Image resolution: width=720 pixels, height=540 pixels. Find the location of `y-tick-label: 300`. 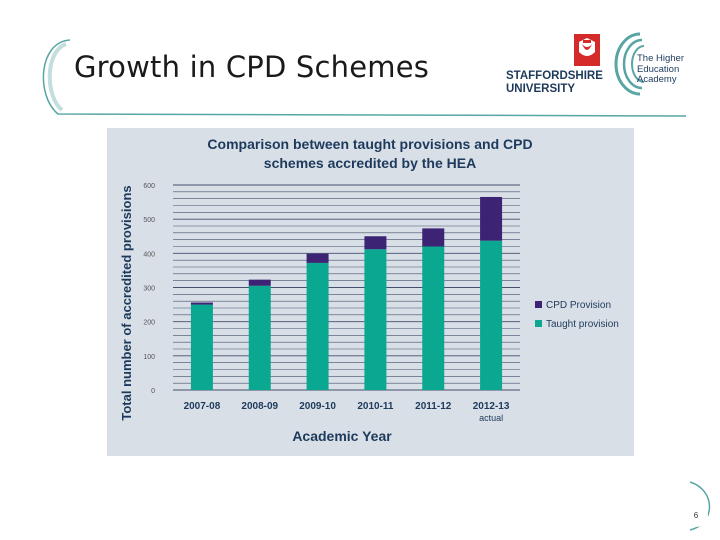

y-tick-label: 300 is located at coordinates (149, 289).